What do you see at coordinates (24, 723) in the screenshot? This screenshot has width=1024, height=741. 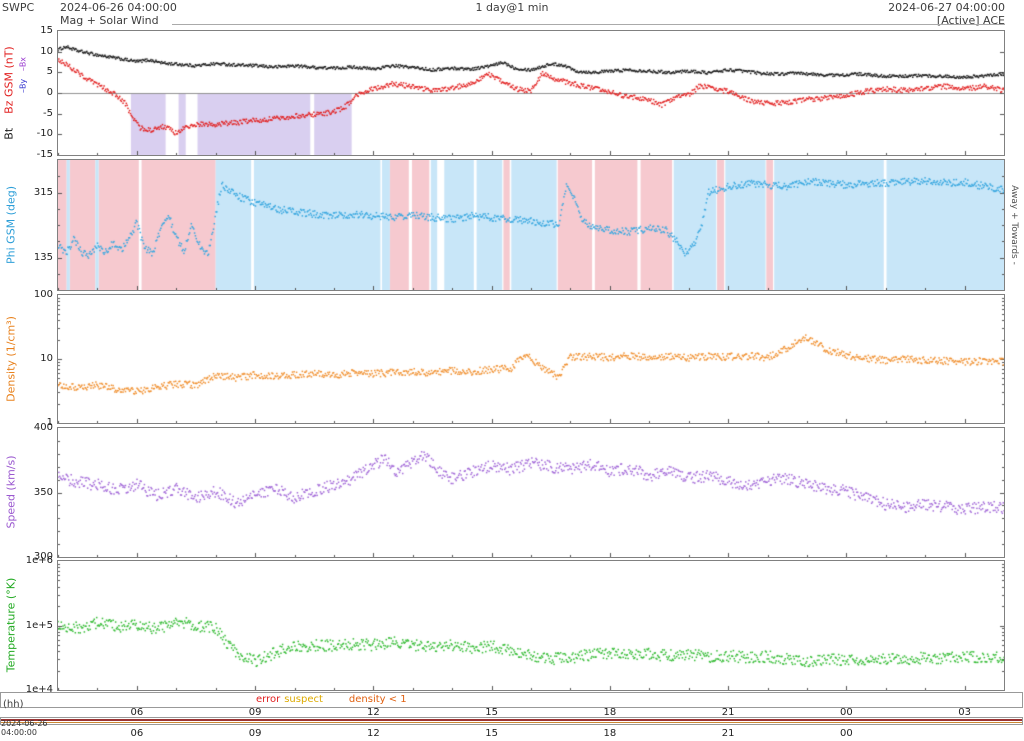 I see `bottom-start-date: 2024-06-26` at bounding box center [24, 723].